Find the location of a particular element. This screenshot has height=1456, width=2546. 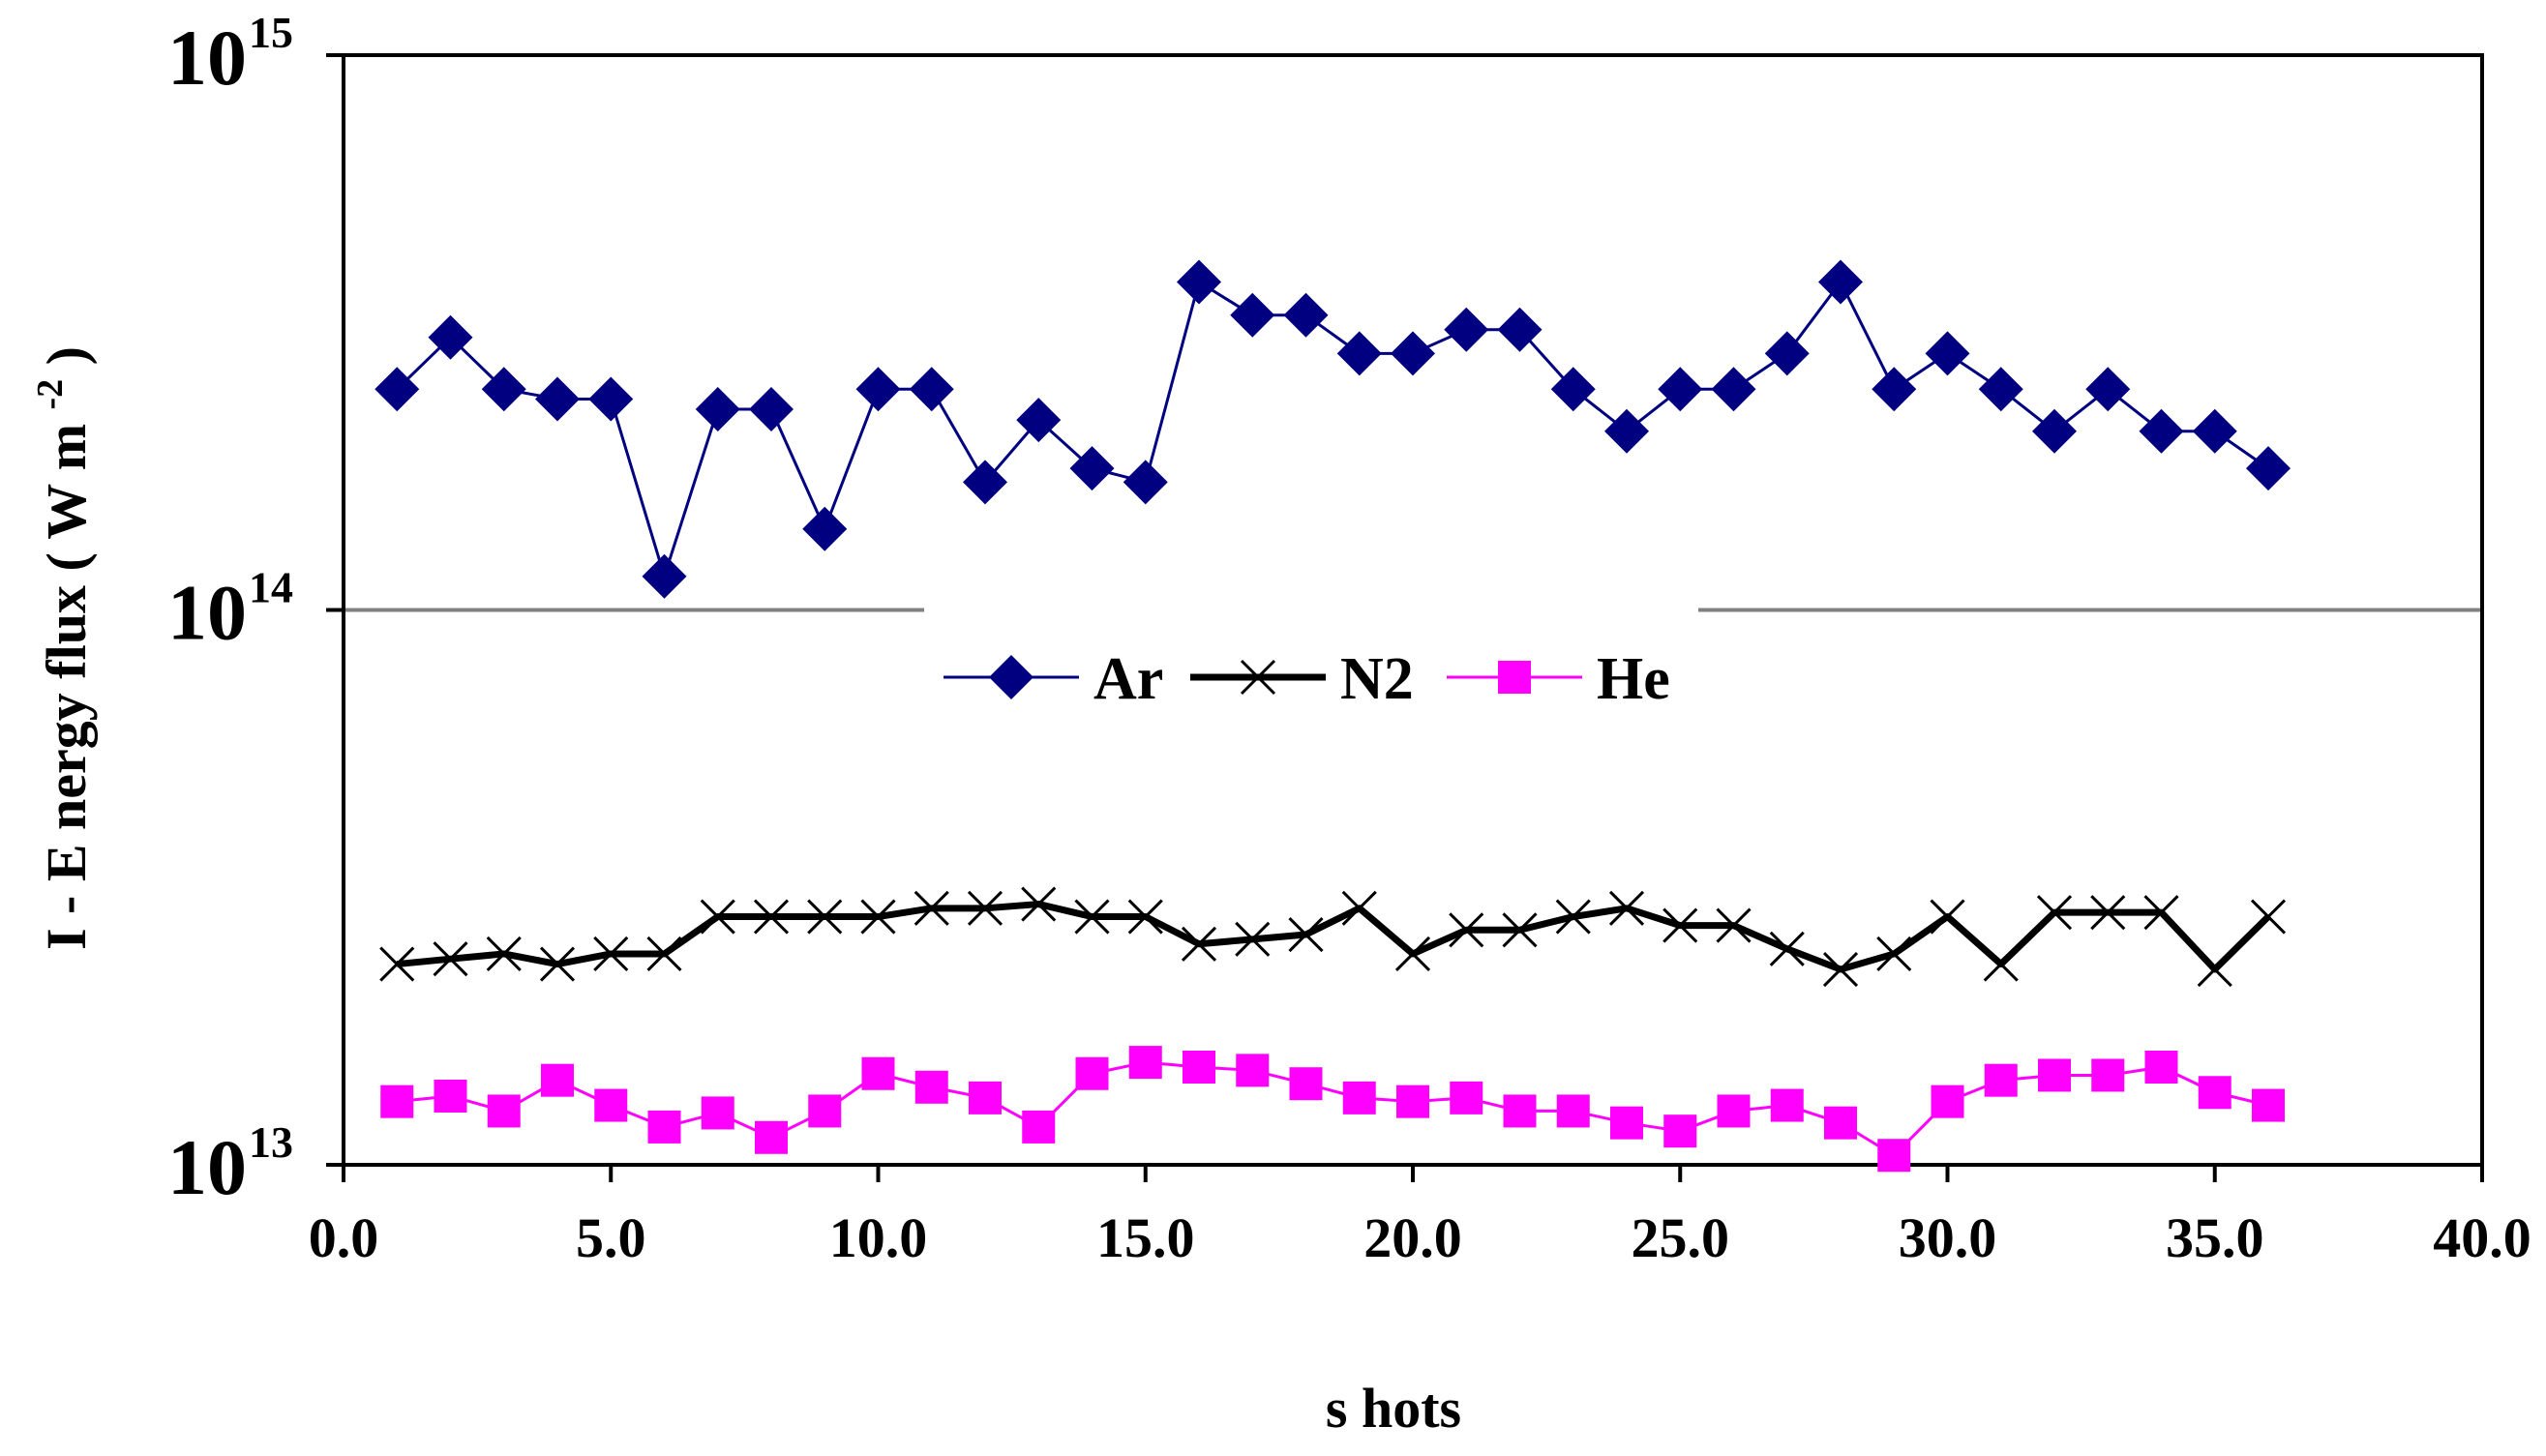

x-tick-label: 35.0 is located at coordinates (2215, 1238).